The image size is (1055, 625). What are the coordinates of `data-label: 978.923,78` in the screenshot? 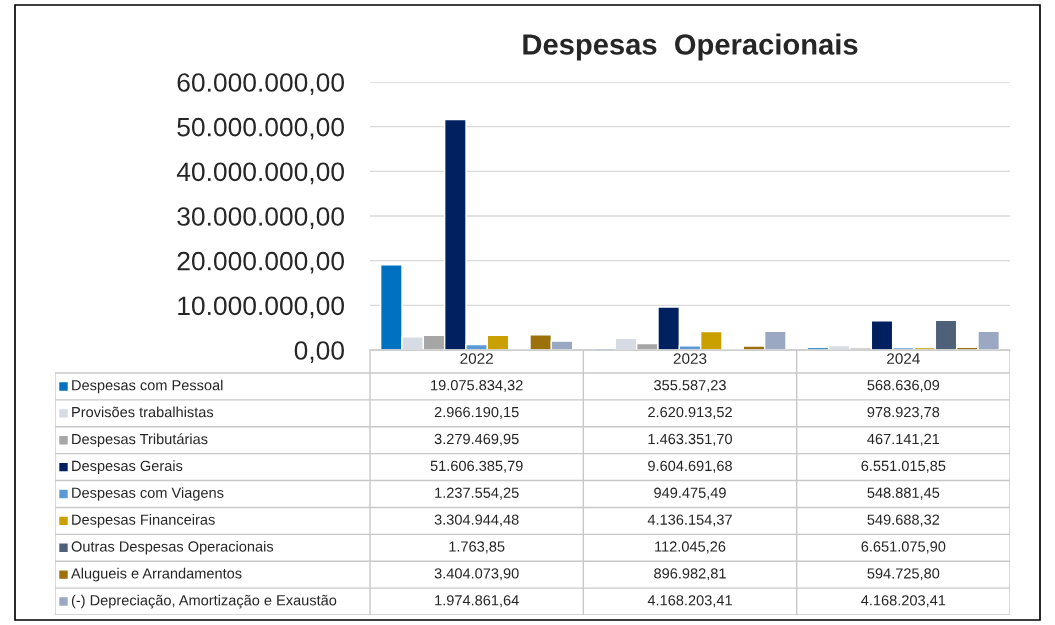 It's located at (903, 412).